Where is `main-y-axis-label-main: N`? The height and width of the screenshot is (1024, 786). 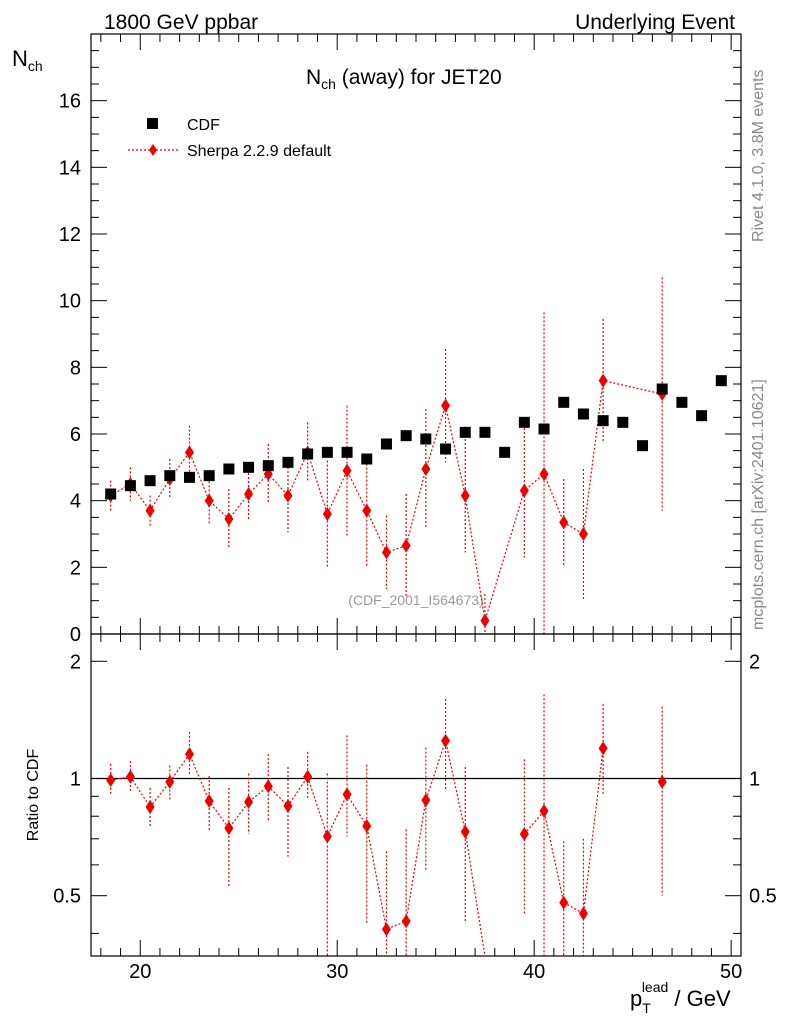
main-y-axis-label-main: N is located at coordinates (20, 58).